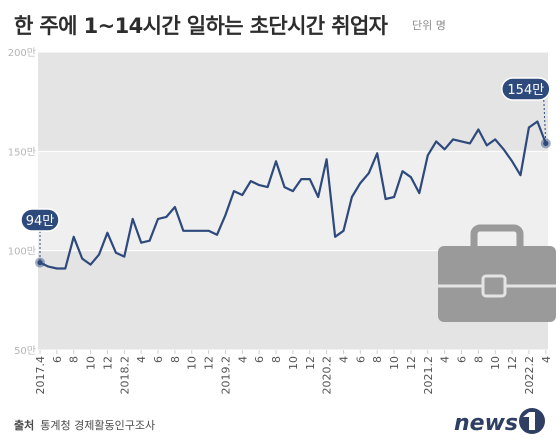  I want to click on annotation-label: 94만, so click(40, 221).